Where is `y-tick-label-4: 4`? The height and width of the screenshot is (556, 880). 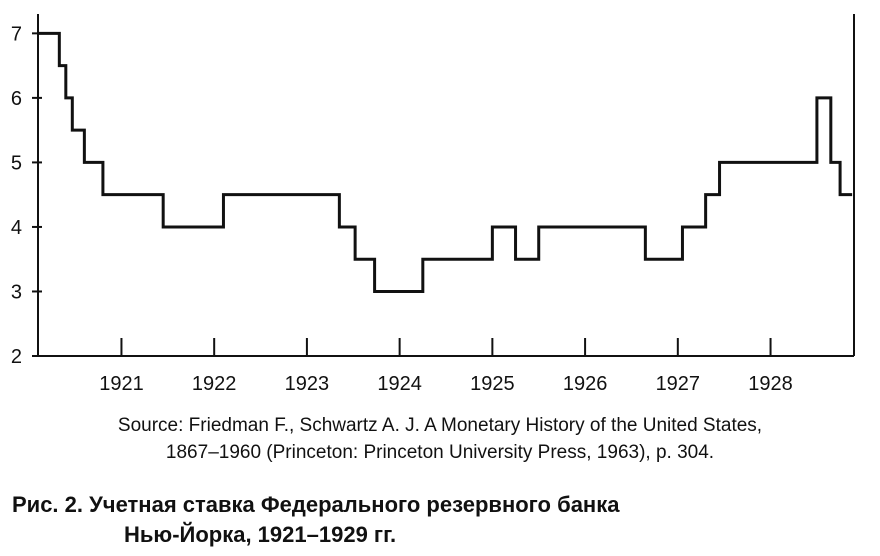 y-tick-label-4: 4 is located at coordinates (16, 228).